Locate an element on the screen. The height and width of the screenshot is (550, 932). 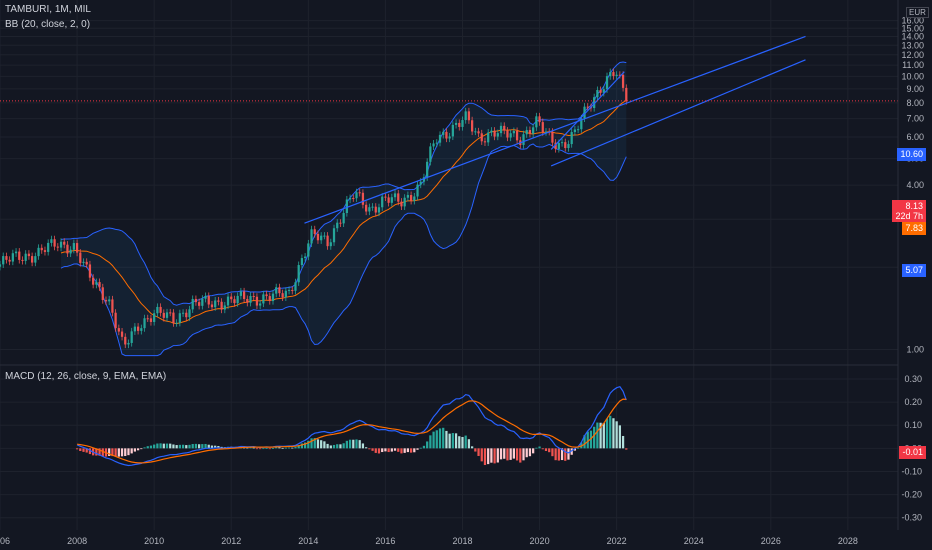
bb-legend: BB (20, close, 2, 0) is located at coordinates (48, 24).